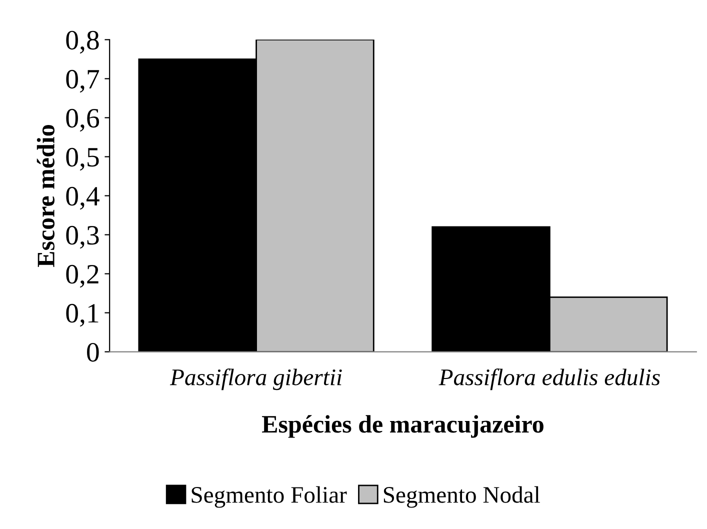 This screenshot has width=707, height=529. What do you see at coordinates (549, 379) in the screenshot?
I see `x-tick-label: Passiflora edulis edulis` at bounding box center [549, 379].